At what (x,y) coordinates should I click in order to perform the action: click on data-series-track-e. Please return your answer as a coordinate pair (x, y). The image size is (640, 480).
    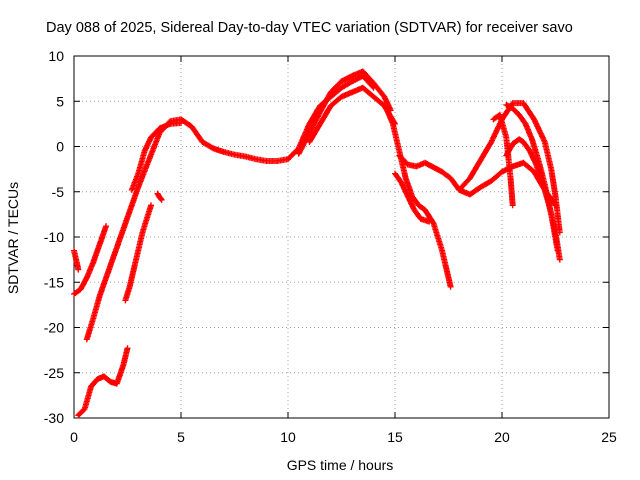
    Looking at the image, I should click on (138, 253).